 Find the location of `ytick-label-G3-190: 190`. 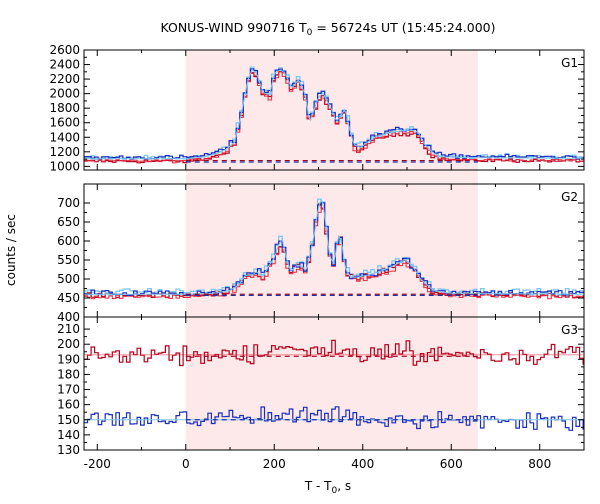

ytick-label-G3-190: 190 is located at coordinates (68, 359).